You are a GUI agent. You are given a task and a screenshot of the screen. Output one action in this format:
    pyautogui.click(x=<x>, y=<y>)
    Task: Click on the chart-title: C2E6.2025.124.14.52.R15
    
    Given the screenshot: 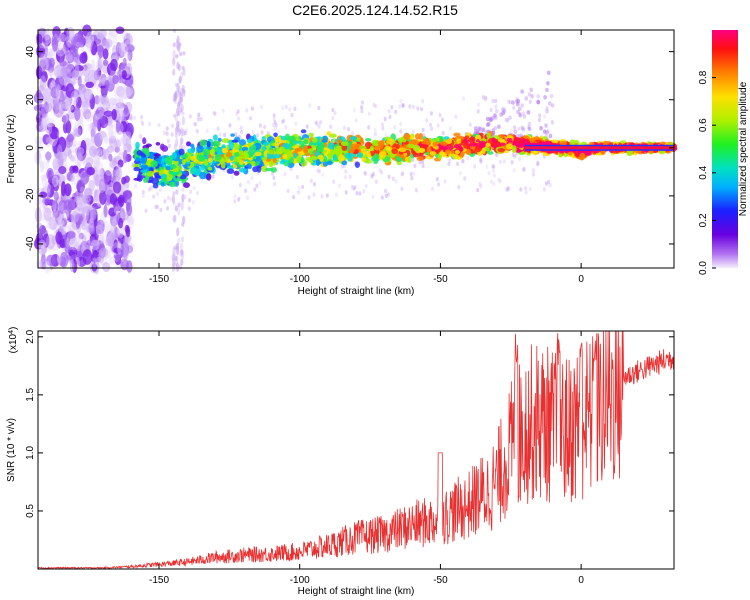 What is the action you would take?
    pyautogui.click(x=375, y=10)
    